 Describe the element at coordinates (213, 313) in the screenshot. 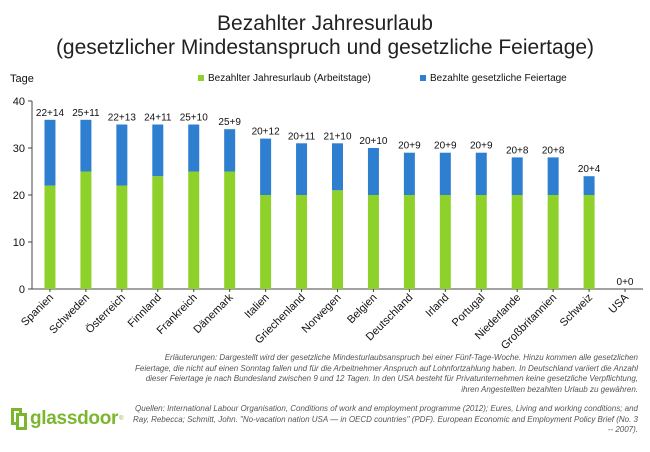

I see `x-tick-label: Dänemark` at that location.